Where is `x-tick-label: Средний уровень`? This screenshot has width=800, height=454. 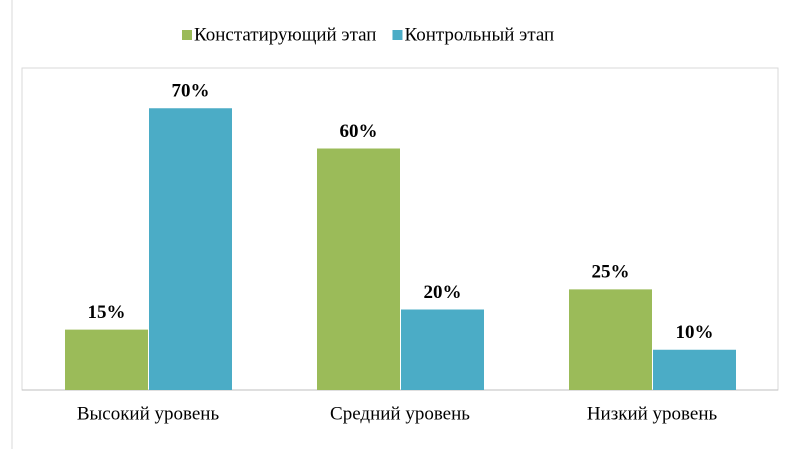 x-tick-label: Средний уровень is located at coordinates (400, 413).